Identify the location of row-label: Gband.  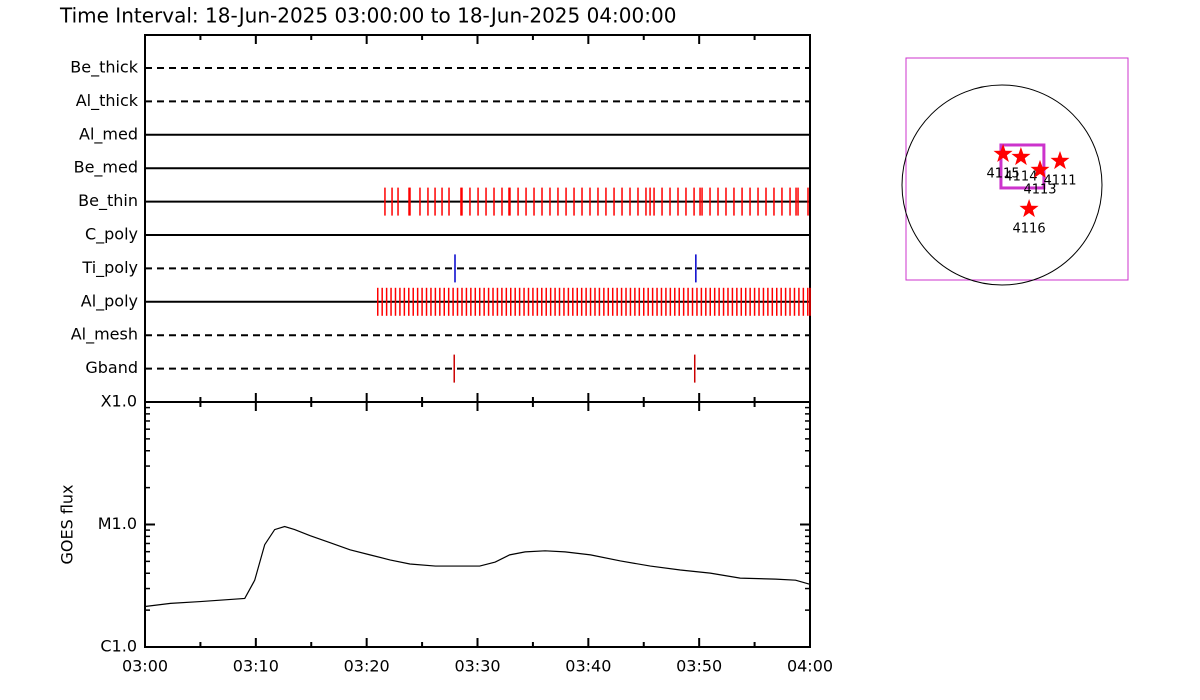
(111, 367).